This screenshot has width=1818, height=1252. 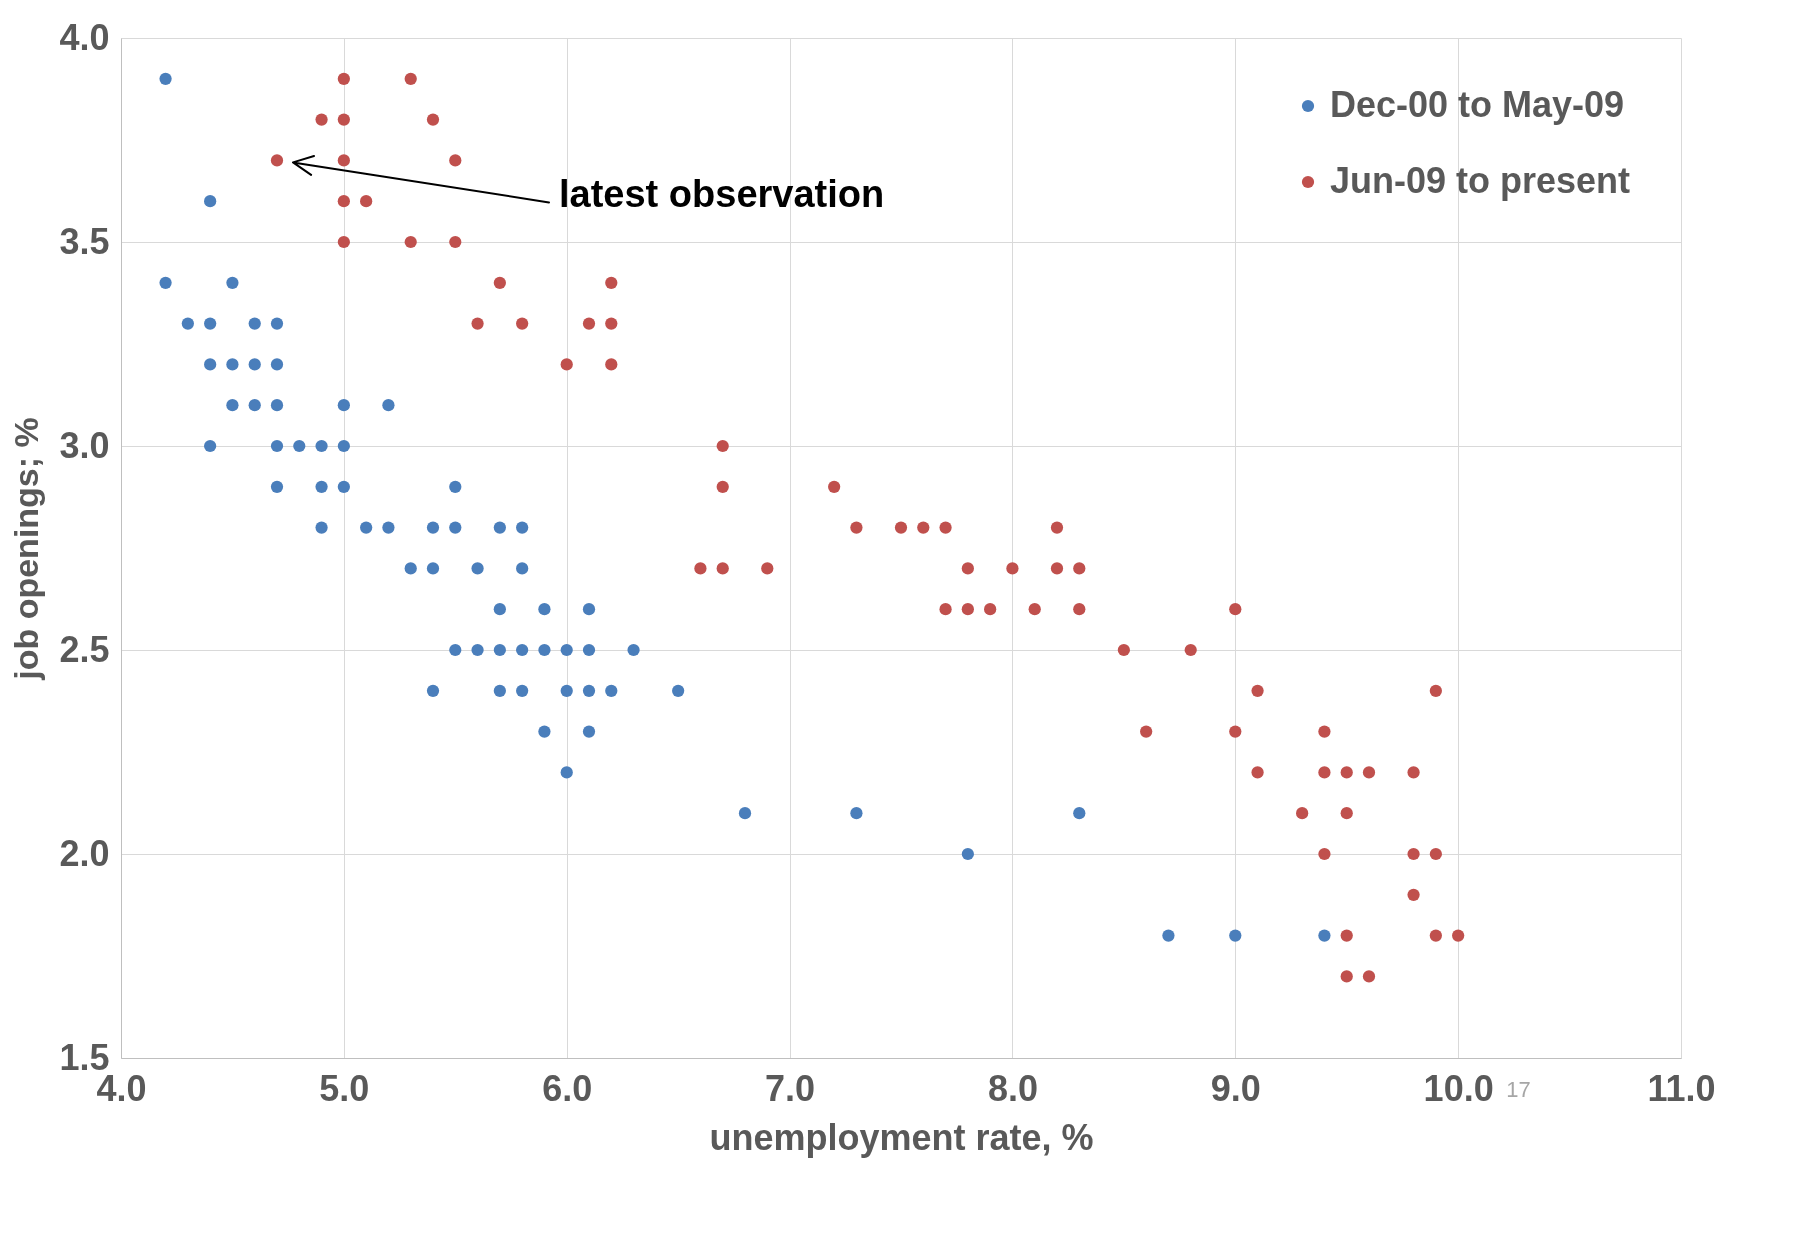 I want to click on y-tick-label: 4.0, so click(x=84, y=37).